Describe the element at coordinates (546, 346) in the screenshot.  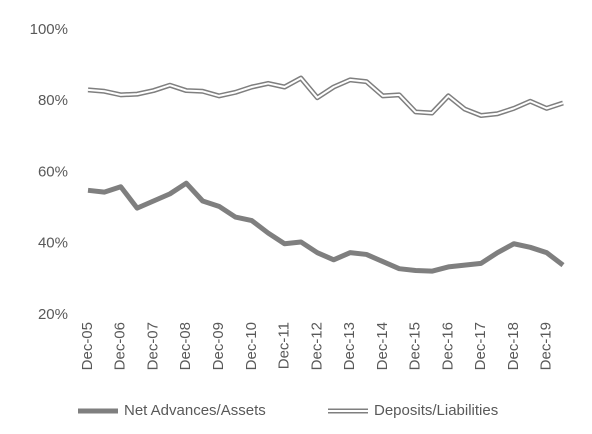
I see `x-tick-label: Dec-19` at that location.